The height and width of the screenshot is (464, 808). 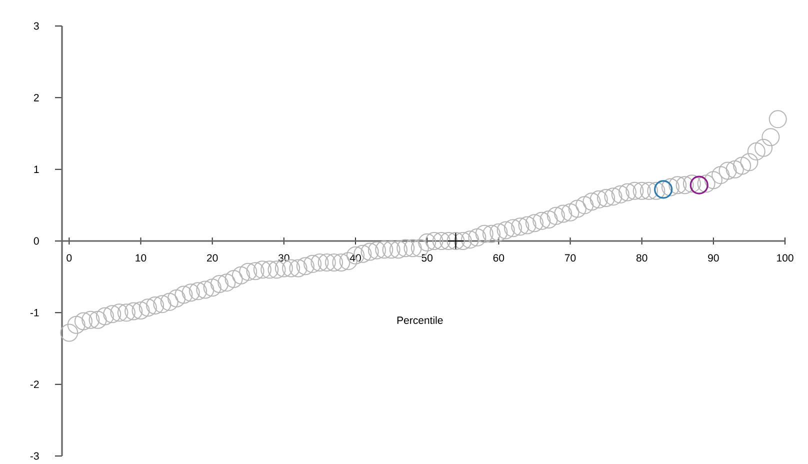 What do you see at coordinates (427, 258) in the screenshot?
I see `x-tick-label: 50` at bounding box center [427, 258].